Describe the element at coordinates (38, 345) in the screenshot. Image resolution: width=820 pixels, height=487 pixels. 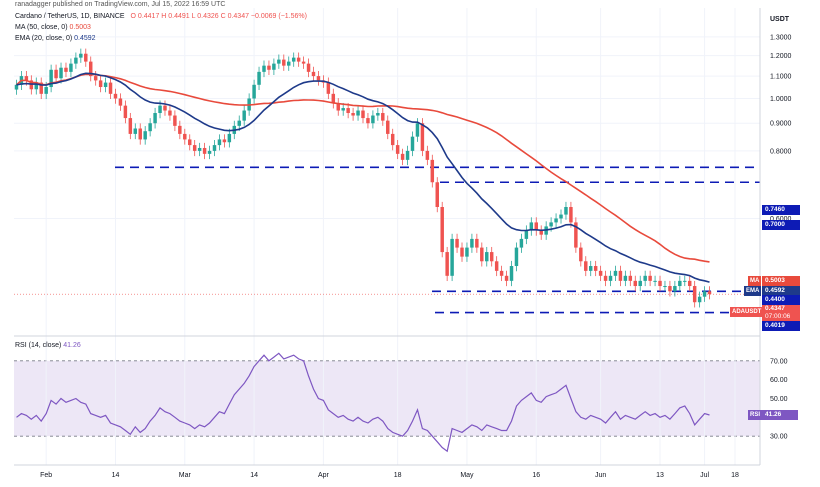
I see `rsi-legend-label: RSI (14, close)` at that location.